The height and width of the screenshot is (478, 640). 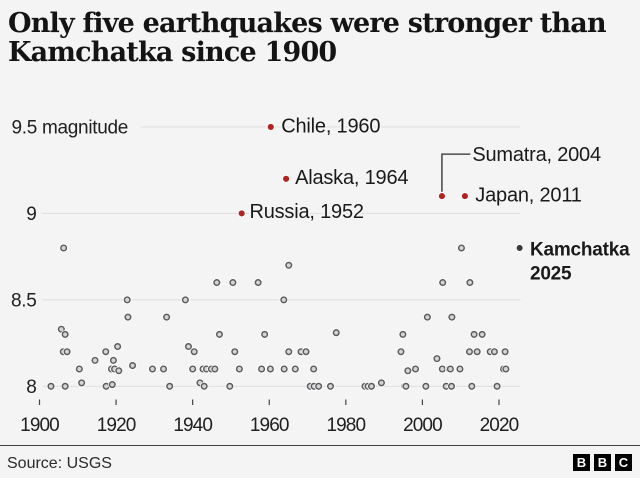 What do you see at coordinates (456, 172) in the screenshot?
I see `leader-line` at bounding box center [456, 172].